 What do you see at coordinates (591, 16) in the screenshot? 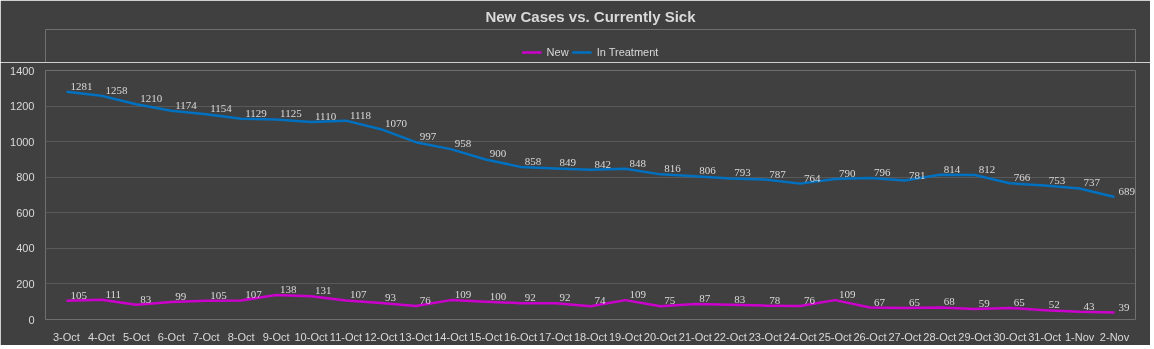
I see `chart-title: New Cases vs. Currently Sick` at bounding box center [591, 16].